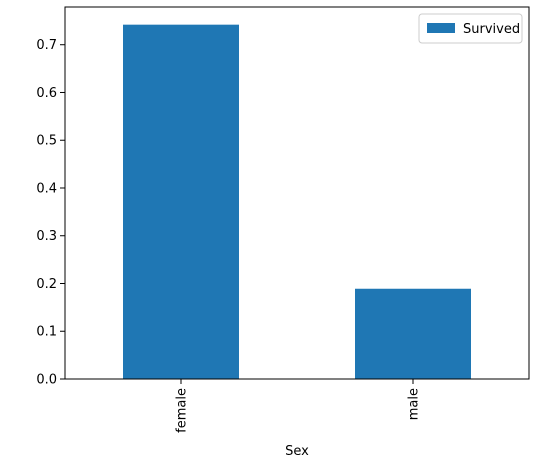 This screenshot has width=547, height=466. I want to click on legend-label-survived: Survived, so click(491, 29).